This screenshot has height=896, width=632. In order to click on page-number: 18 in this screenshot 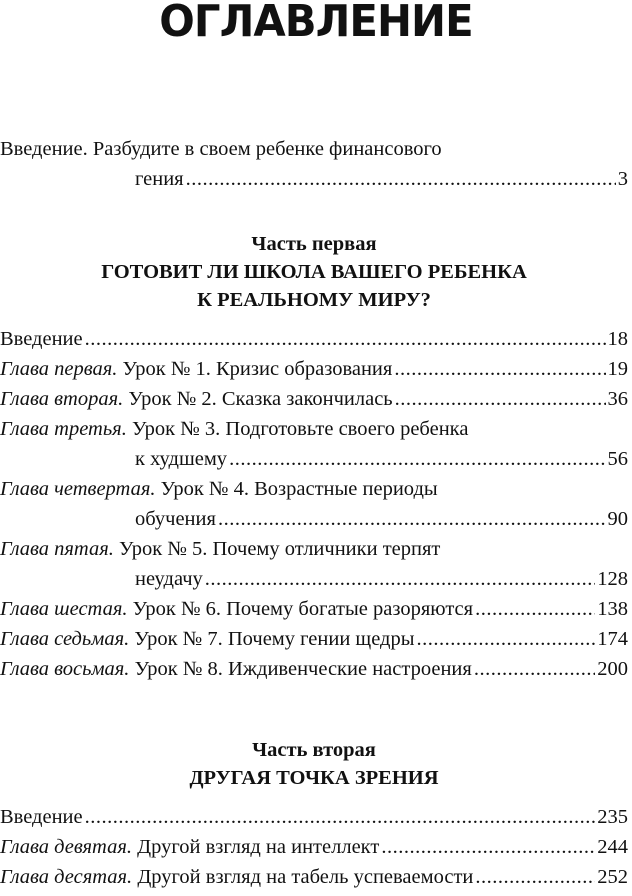, I will do `click(618, 339)`.